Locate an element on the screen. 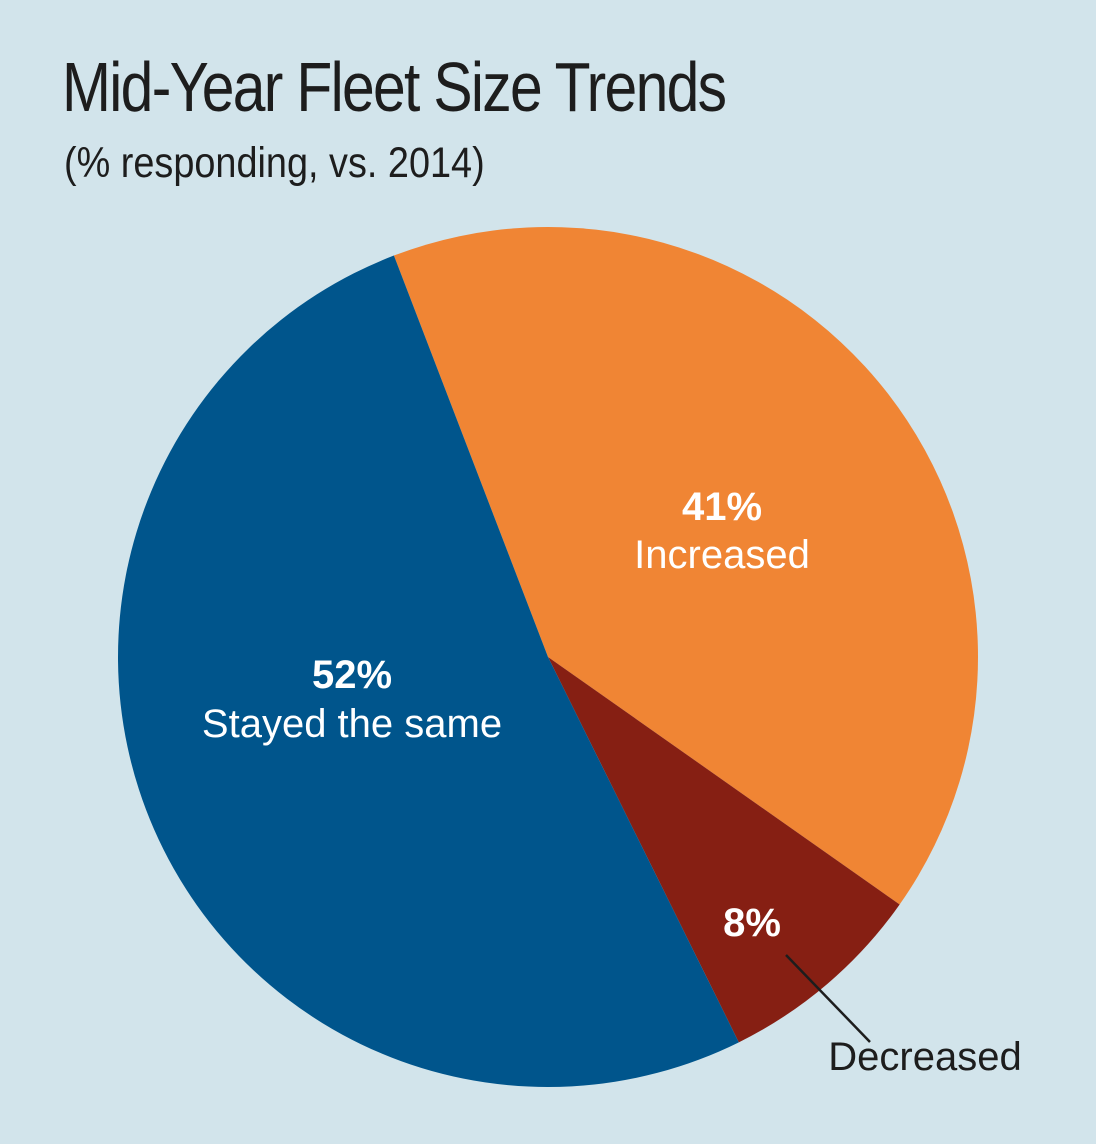 This screenshot has height=1144, width=1096. slice-value-label-increased: 41% is located at coordinates (722, 507).